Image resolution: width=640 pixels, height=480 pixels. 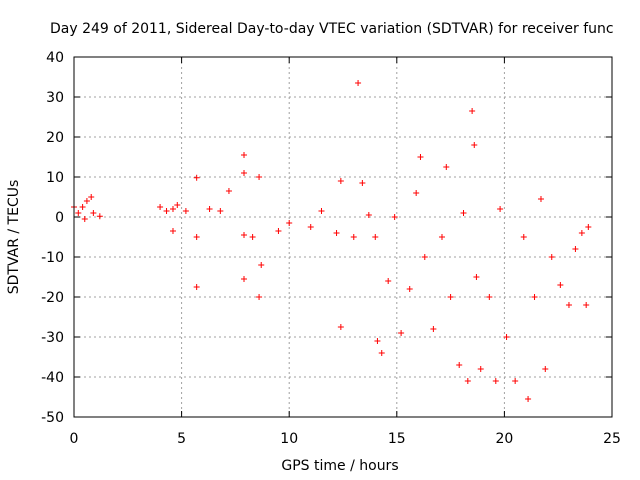 What do you see at coordinates (52, 418) in the screenshot?
I see `y-tick-label: -50` at bounding box center [52, 418].